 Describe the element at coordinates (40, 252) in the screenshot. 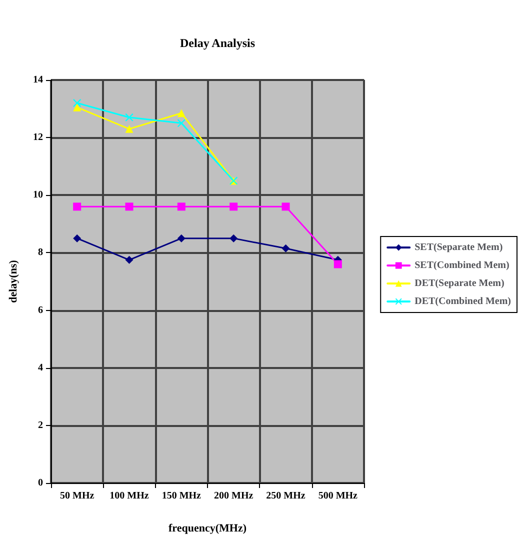

I see `y-tick-label: 8` at that location.